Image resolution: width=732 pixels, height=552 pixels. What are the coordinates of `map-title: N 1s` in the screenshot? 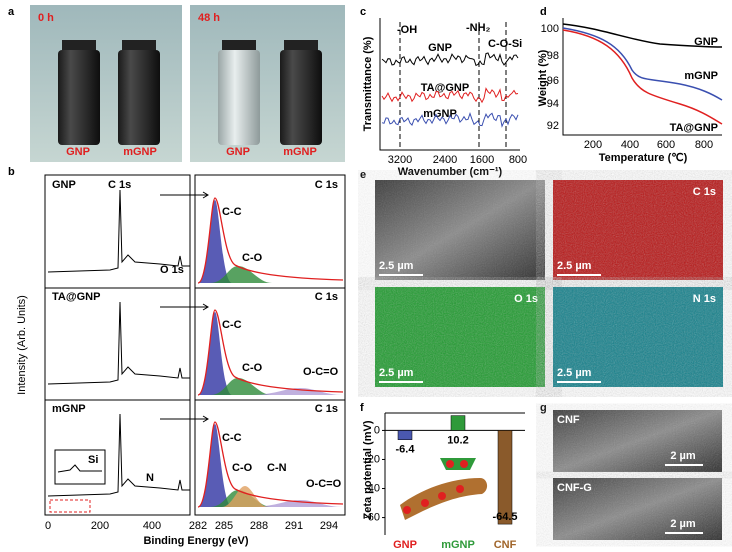 It's located at (704, 299).